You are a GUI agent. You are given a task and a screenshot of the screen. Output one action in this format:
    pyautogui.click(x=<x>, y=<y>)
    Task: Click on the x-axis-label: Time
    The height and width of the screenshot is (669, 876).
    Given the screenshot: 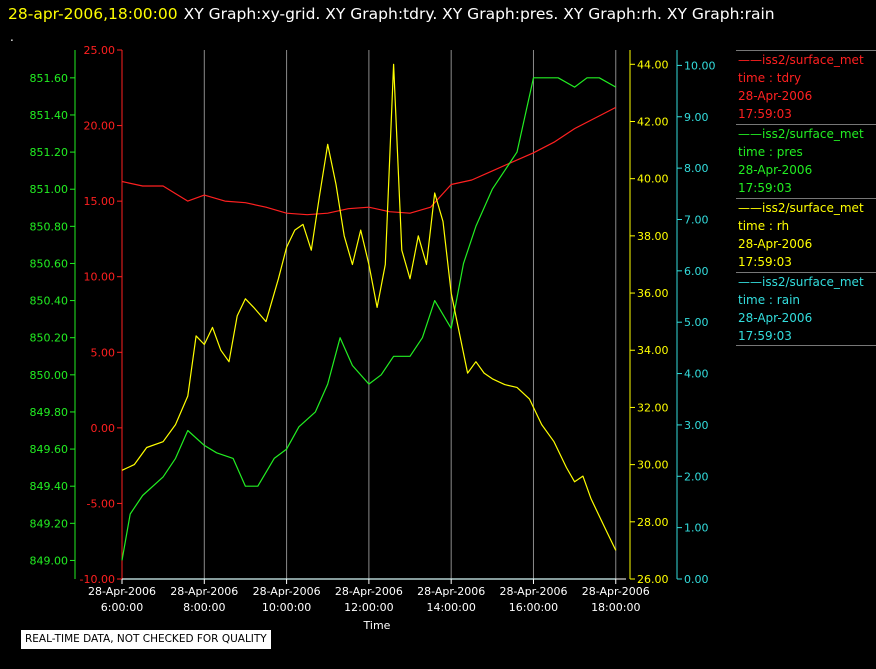 What is the action you would take?
    pyautogui.click(x=377, y=625)
    